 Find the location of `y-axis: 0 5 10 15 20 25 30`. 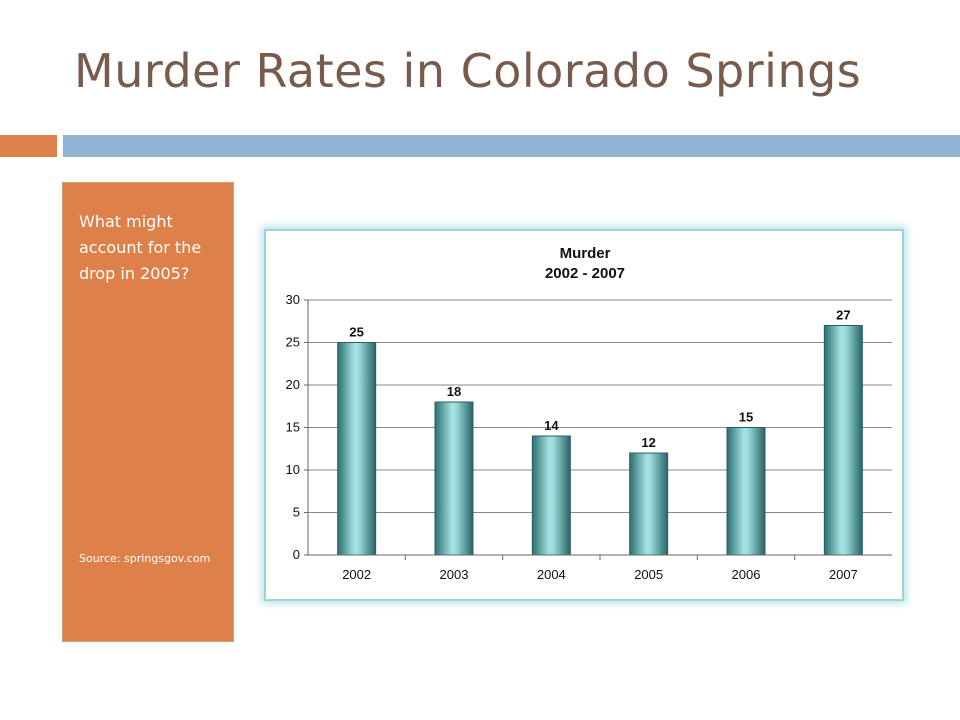

y-axis: 0 5 10 15 20 25 30 is located at coordinates (297, 427).